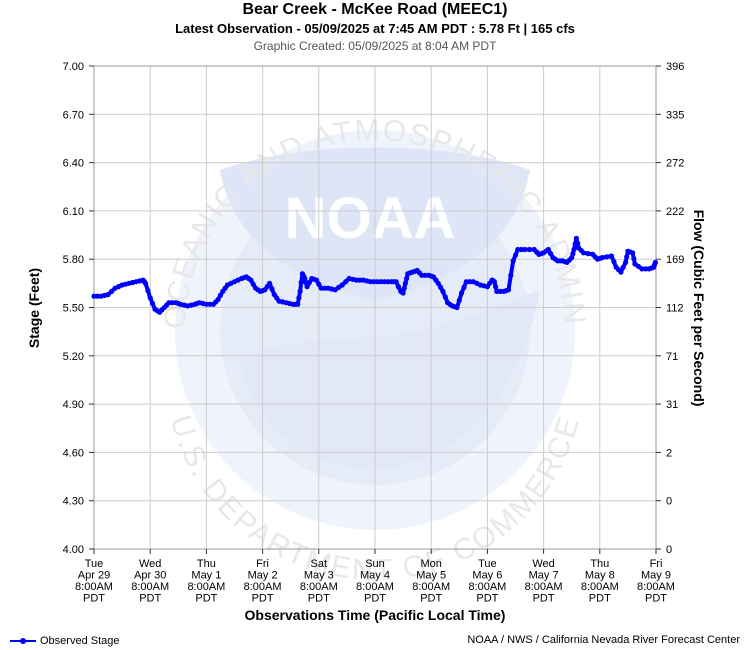 The width and height of the screenshot is (750, 650). I want to click on y2-tick-label: 272, so click(675, 164).